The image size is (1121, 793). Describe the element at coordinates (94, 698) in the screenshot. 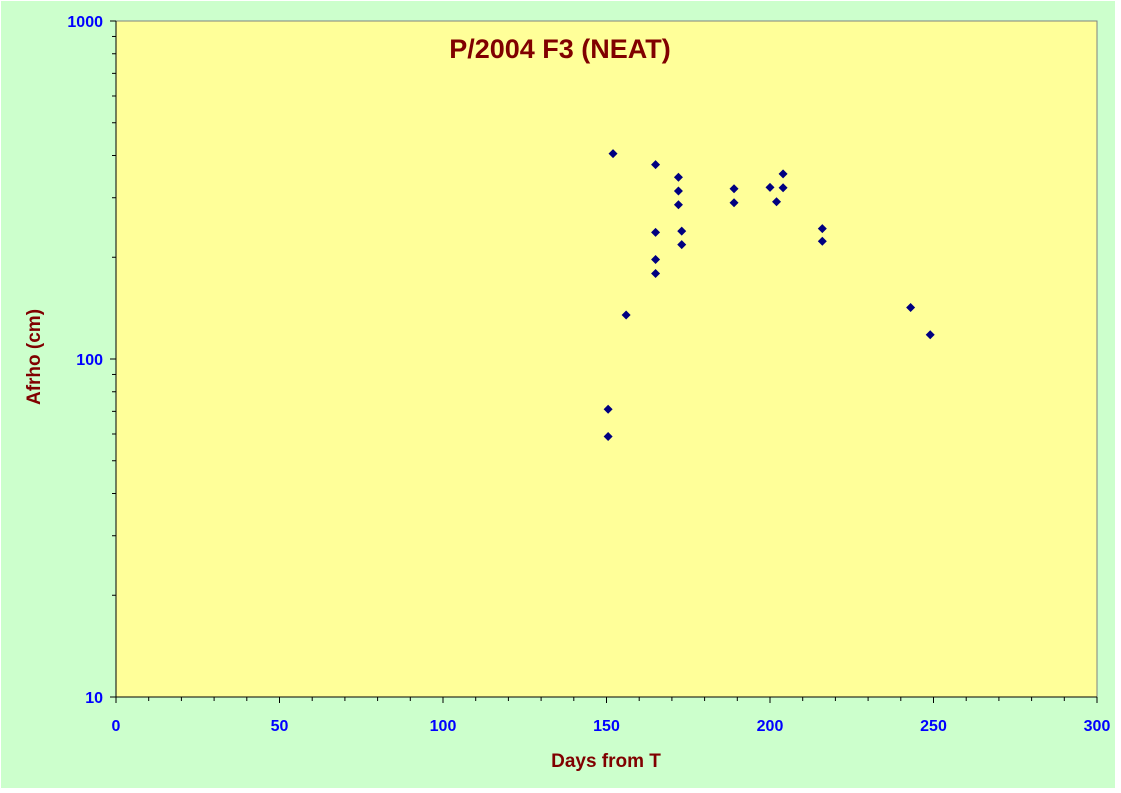

I see `y-tick-label: 10` at that location.